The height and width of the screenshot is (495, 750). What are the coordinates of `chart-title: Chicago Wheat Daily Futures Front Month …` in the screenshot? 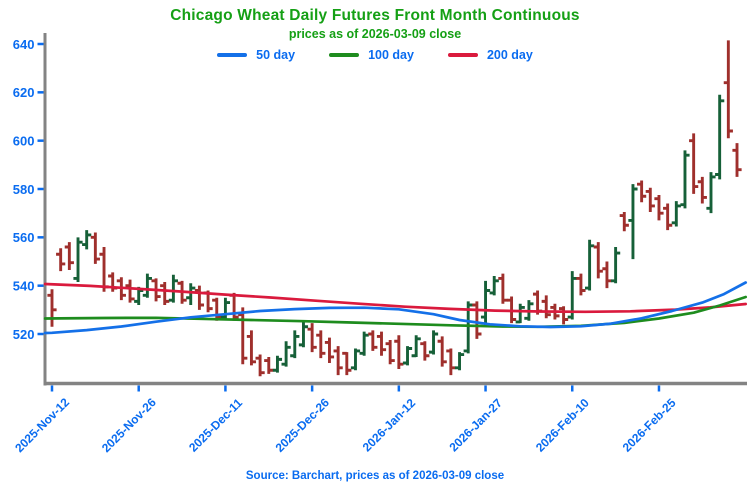 It's located at (375, 15).